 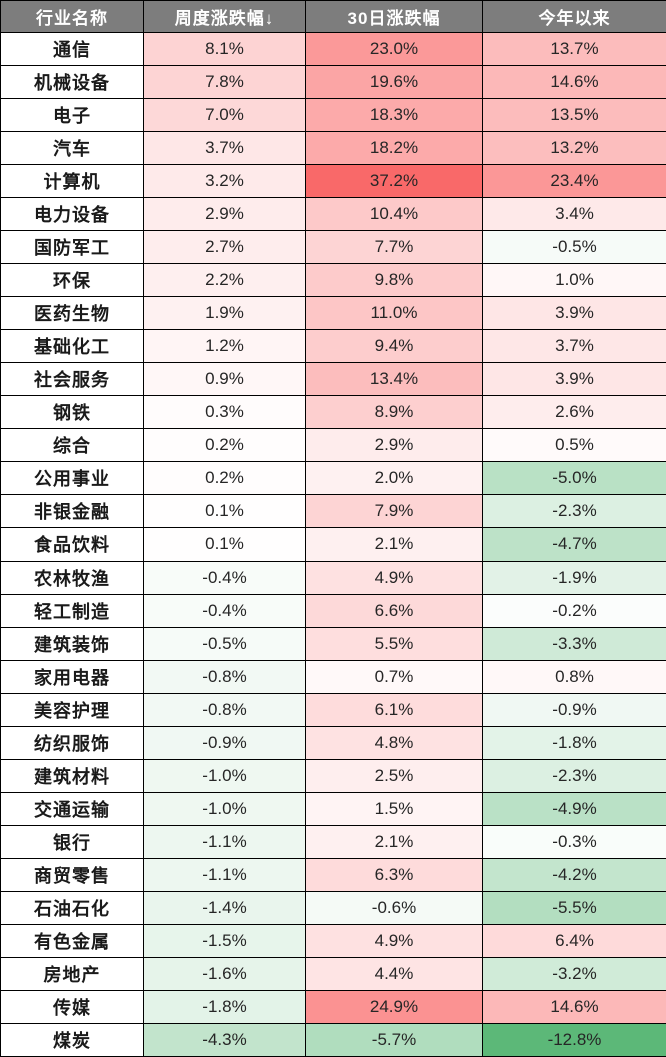 I want to click on monthly-change-cell: 8.9%, so click(x=394, y=412).